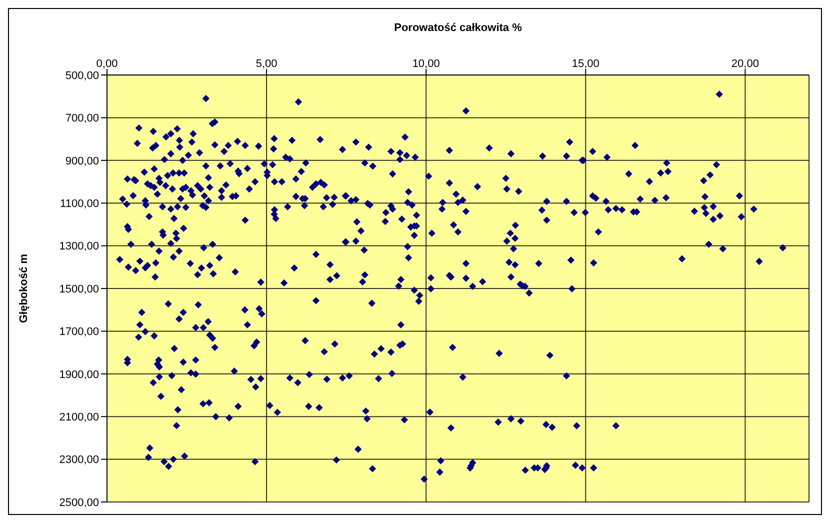  What do you see at coordinates (82, 118) in the screenshot?
I see `y-tick-label: 700,00` at bounding box center [82, 118].